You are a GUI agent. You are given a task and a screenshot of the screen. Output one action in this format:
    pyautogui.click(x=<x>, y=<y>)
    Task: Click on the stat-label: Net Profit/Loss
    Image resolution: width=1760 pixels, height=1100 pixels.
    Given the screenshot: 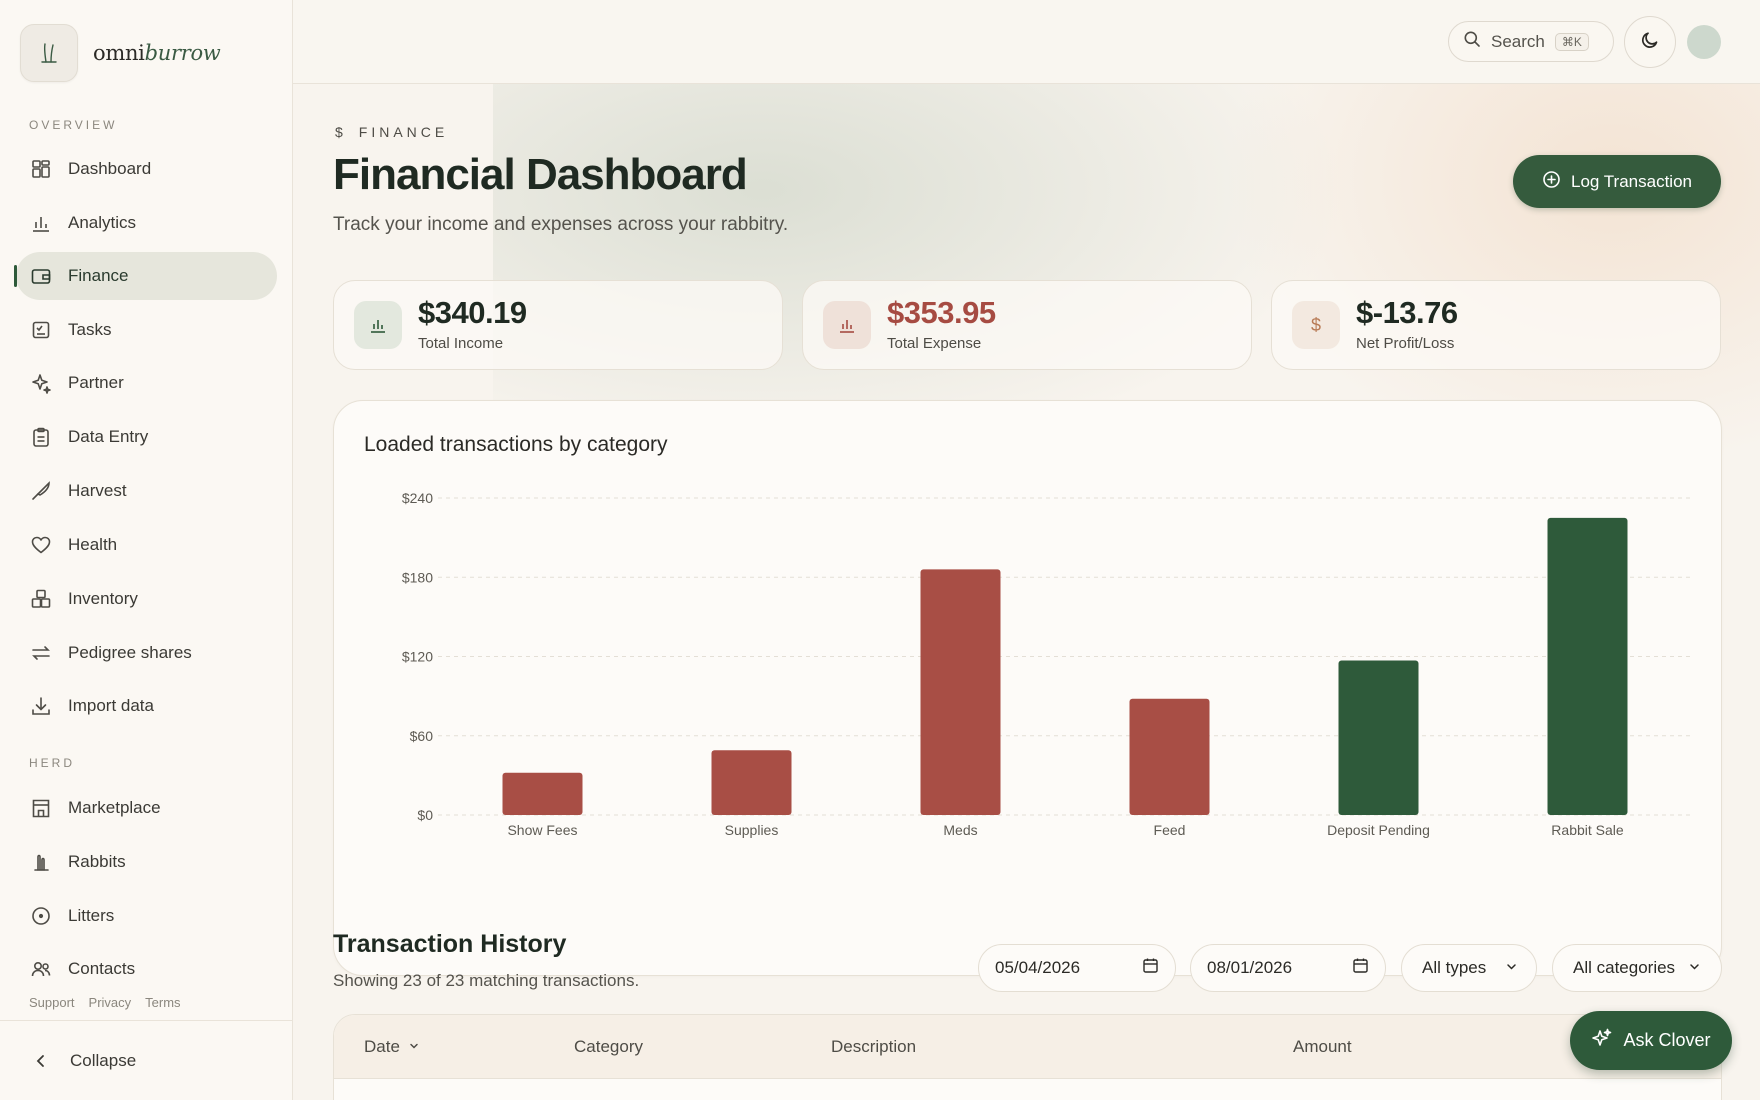 What is the action you would take?
    pyautogui.click(x=1405, y=343)
    